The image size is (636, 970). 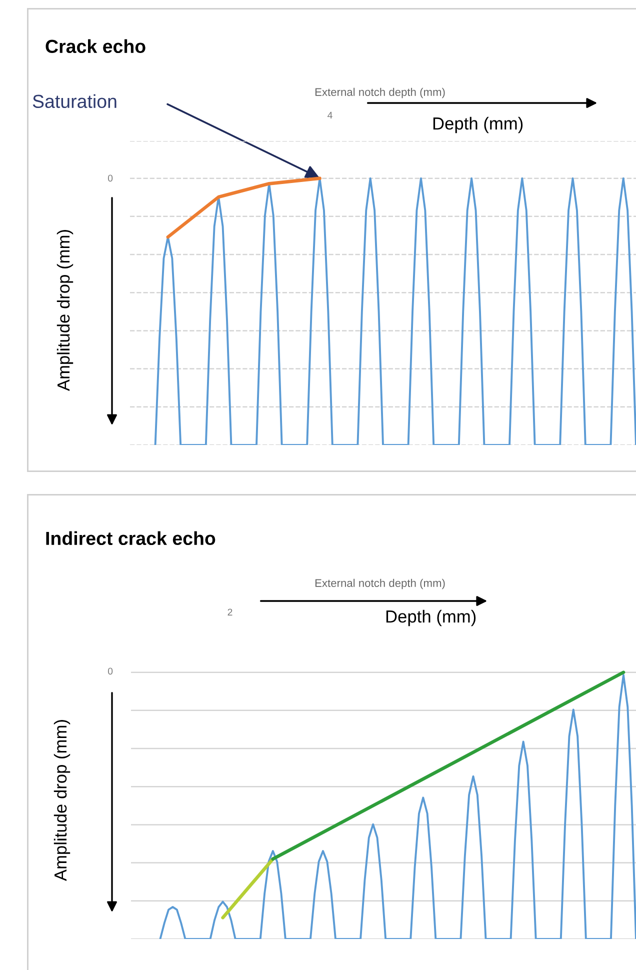 What do you see at coordinates (96, 46) in the screenshot?
I see `chart-title: Crack echo` at bounding box center [96, 46].